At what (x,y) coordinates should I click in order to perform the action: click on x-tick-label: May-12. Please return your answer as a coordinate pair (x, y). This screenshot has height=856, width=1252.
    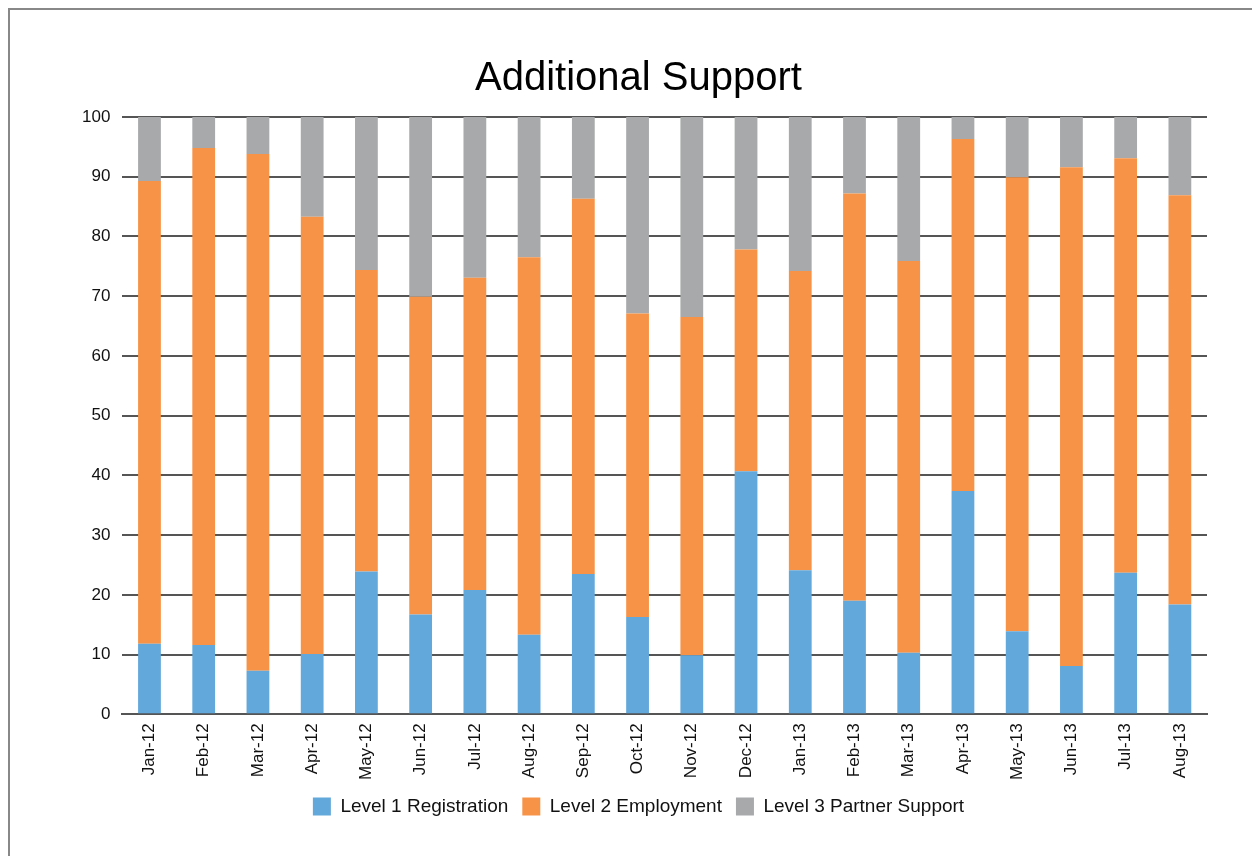
    Looking at the image, I should click on (366, 751).